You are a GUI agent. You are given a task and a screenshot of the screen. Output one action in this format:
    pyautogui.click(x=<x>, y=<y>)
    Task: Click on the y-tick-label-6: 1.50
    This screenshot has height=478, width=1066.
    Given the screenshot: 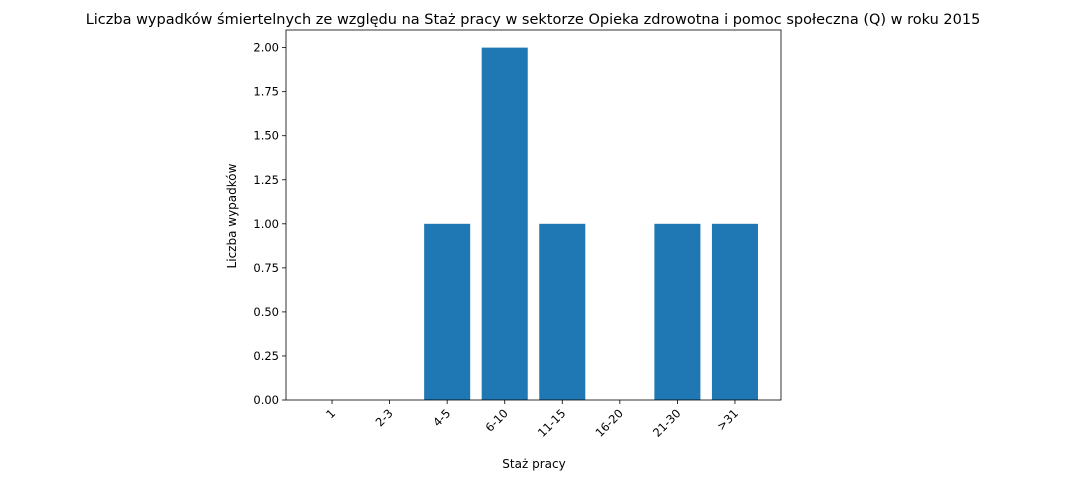 What is the action you would take?
    pyautogui.click(x=266, y=136)
    